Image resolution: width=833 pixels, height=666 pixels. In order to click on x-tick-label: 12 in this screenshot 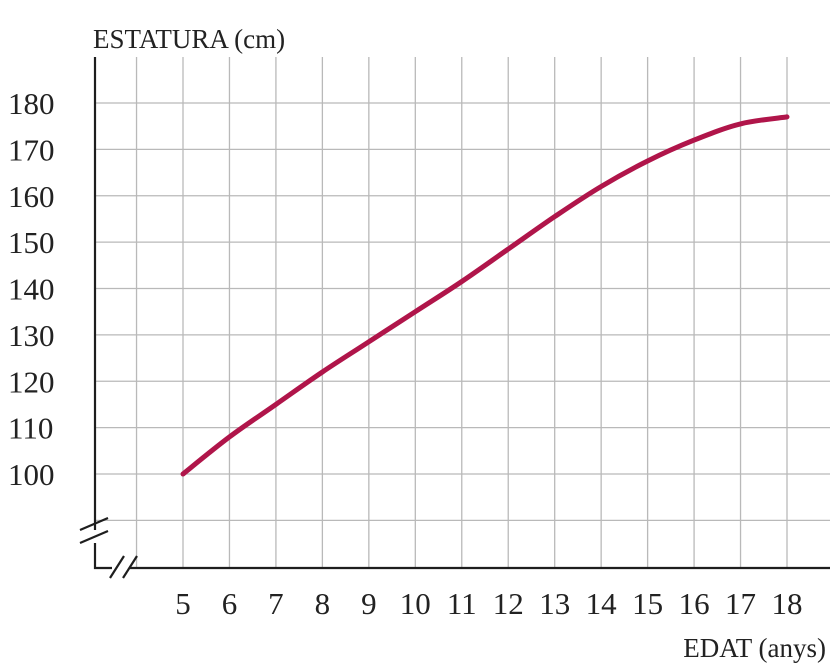, I will do `click(508, 603)`.